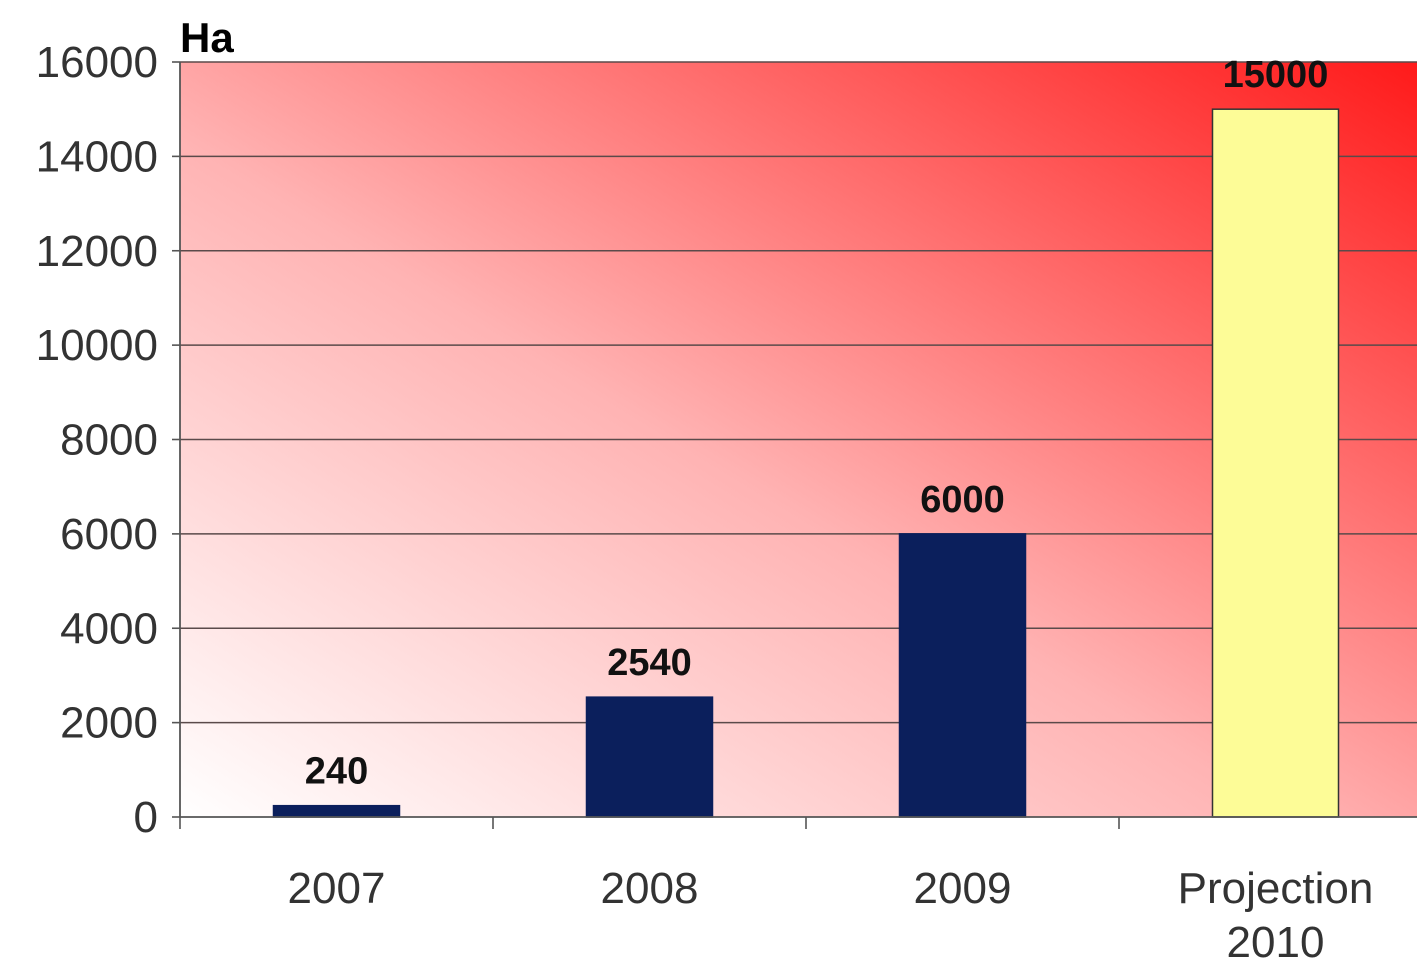 This screenshot has height=966, width=1417. I want to click on y-tick-label: 16000, so click(97, 62).